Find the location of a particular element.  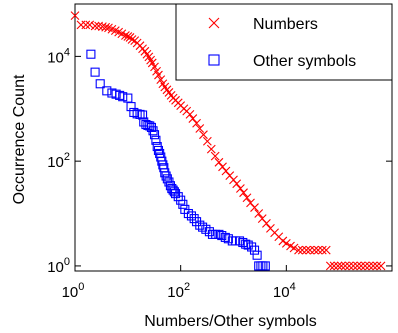

x-tick-label: 10² is located at coordinates (178, 291).